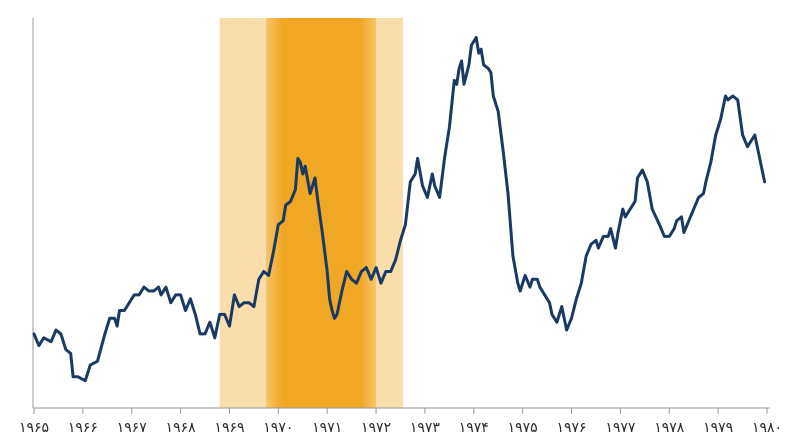  What do you see at coordinates (620, 428) in the screenshot?
I see `x-tick-label-12: ۱۹۷۷` at bounding box center [620, 428].